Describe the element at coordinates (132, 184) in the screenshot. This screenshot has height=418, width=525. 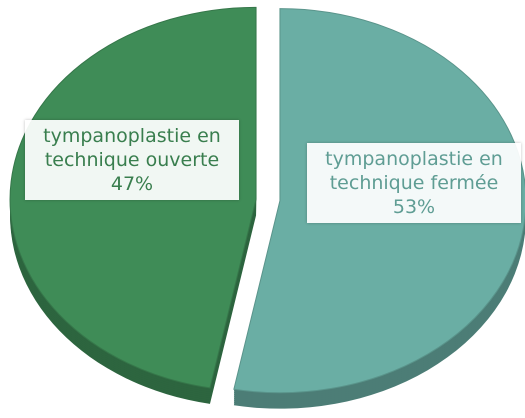
I see `value-label: 47%` at that location.